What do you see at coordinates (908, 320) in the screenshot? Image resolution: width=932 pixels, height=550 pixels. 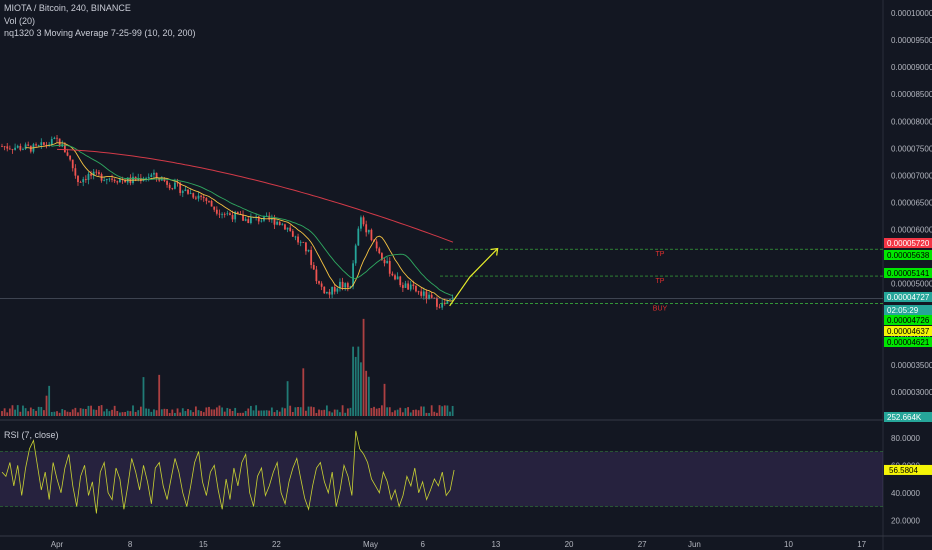 I see `price-badge-label: 0.00004726` at bounding box center [908, 320].